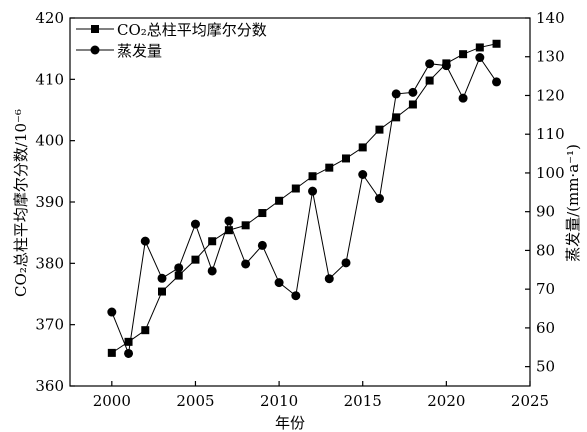 The image size is (587, 432). What do you see at coordinates (21, 203) in the screenshot?
I see `left-y-axis-title: CO₂总柱平均摩尔分数/10⁻⁶` at bounding box center [21, 203].